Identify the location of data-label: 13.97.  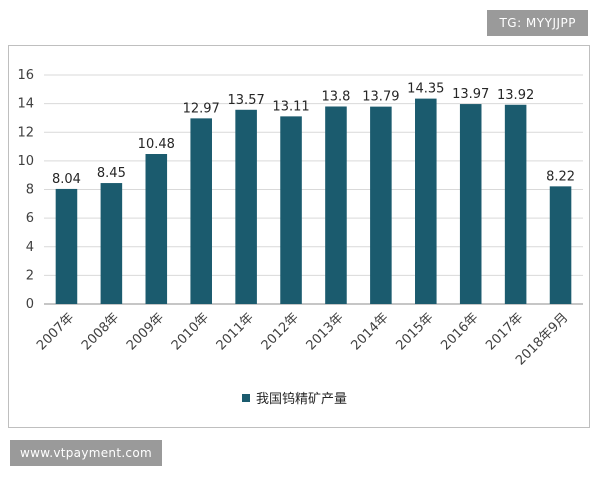
(470, 94).